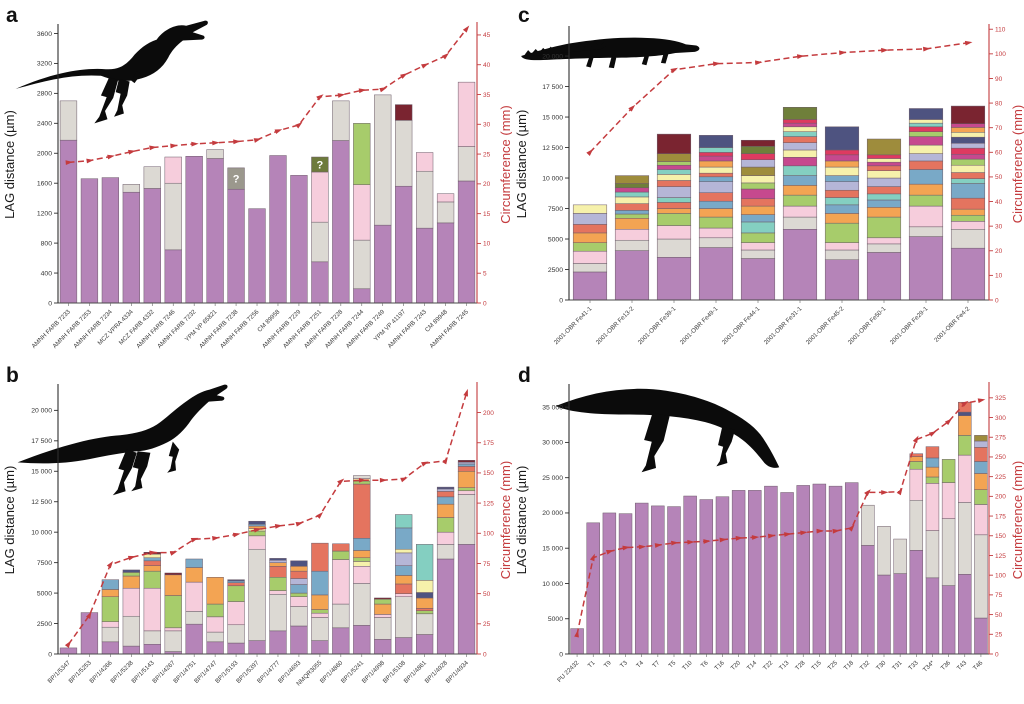 The width and height of the screenshot is (1024, 704). What do you see at coordinates (552, 148) in the screenshot?
I see `y-tick-label: 12 500` at bounding box center [552, 148].